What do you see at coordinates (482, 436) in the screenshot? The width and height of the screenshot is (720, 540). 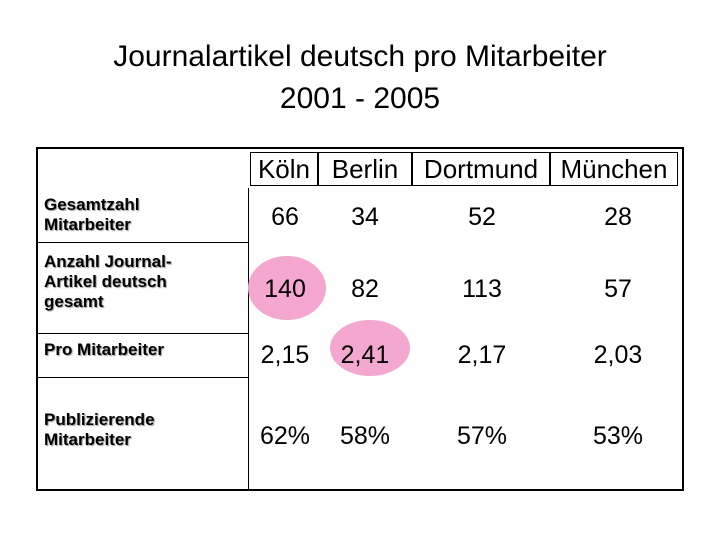 I see `cell-value: 57%` at bounding box center [482, 436].